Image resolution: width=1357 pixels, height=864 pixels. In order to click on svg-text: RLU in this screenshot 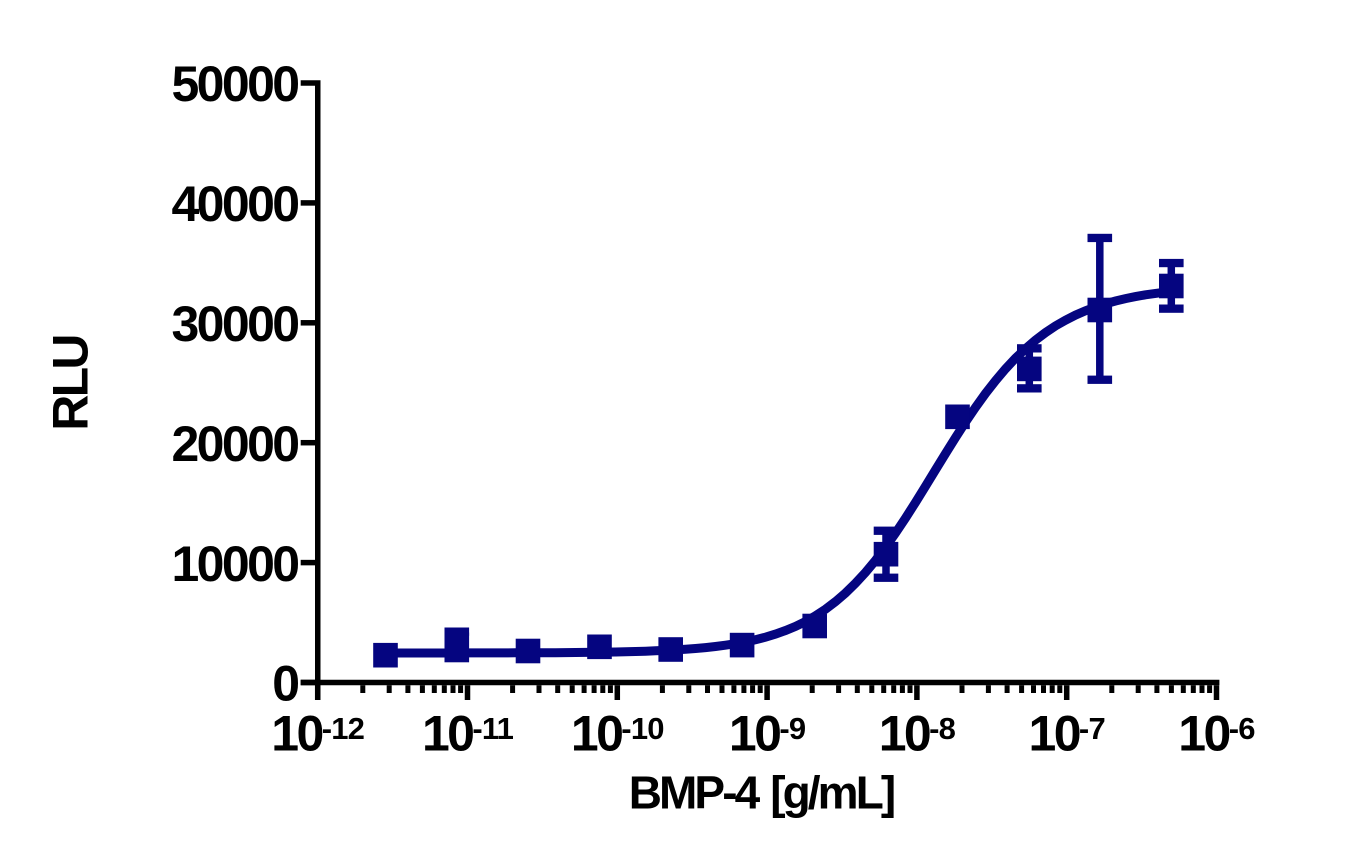, I will do `click(71, 383)`.